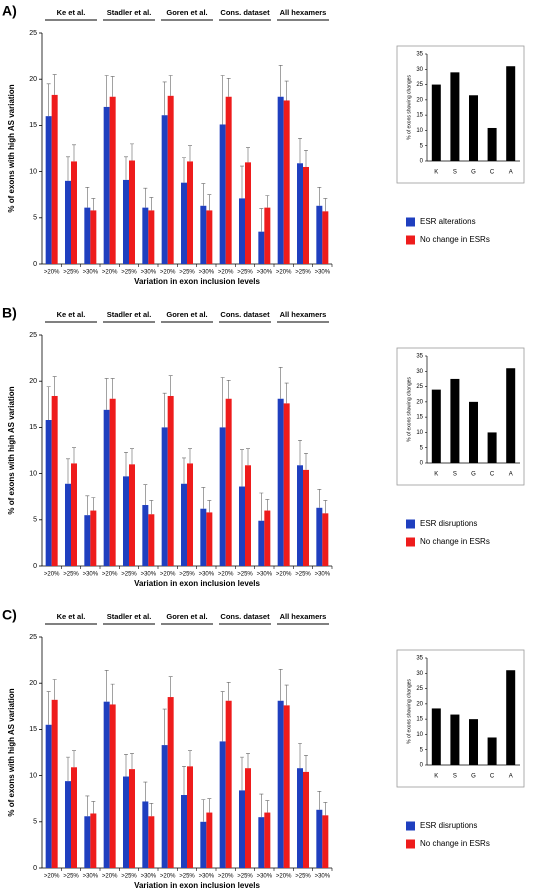 This screenshot has width=536, height=892. I want to click on x-tick-label: A, so click(511, 173).